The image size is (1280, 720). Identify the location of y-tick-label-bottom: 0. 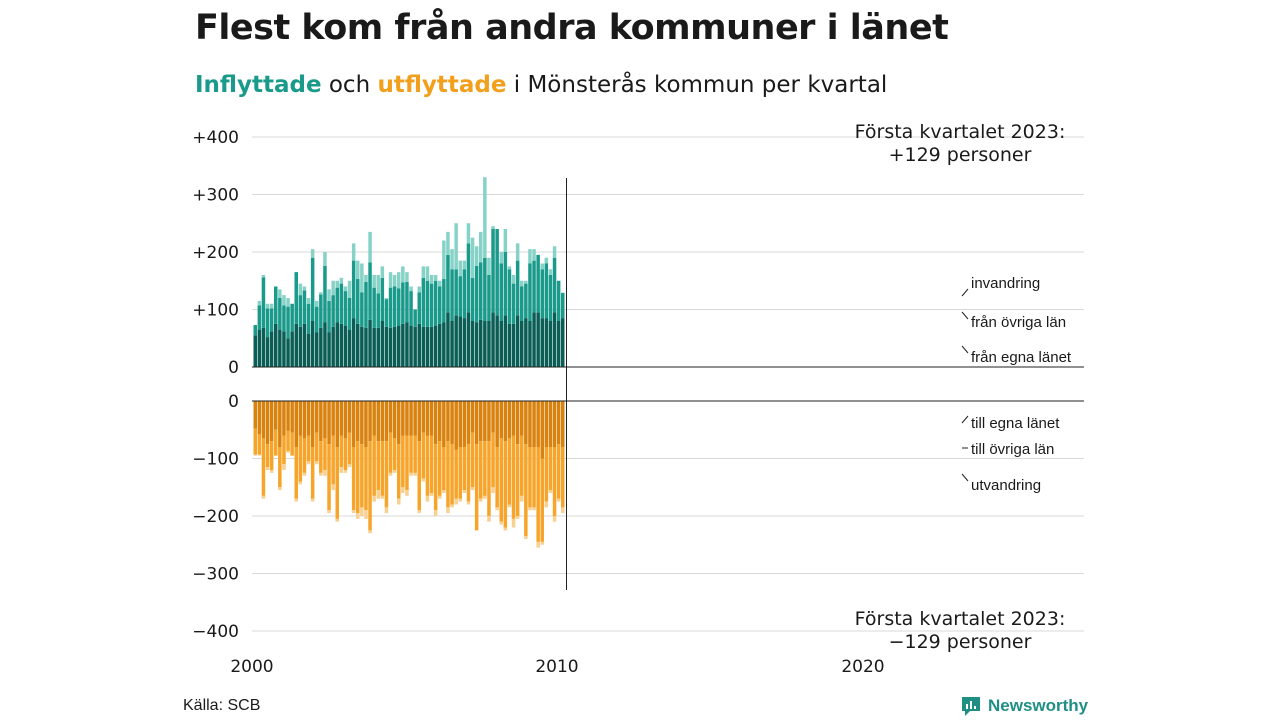
(233, 402).